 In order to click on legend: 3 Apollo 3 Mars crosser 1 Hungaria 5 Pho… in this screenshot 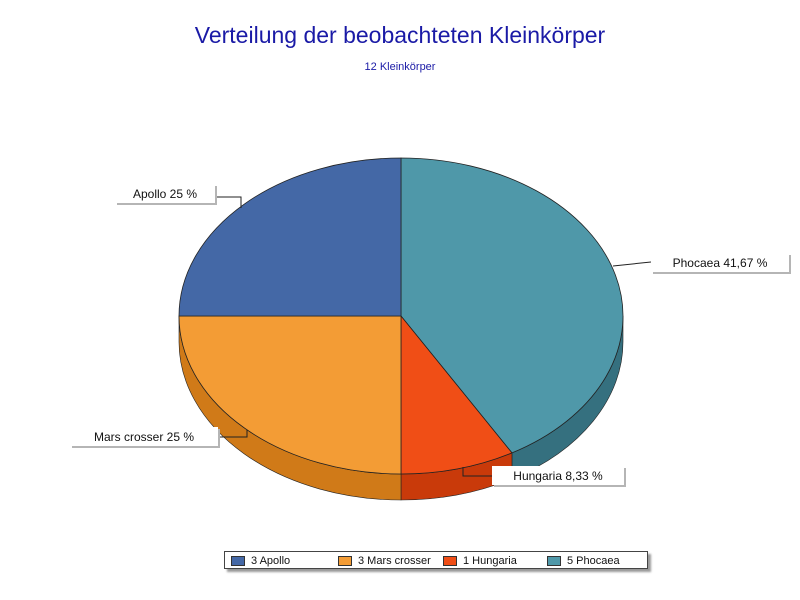, I will do `click(436, 560)`.